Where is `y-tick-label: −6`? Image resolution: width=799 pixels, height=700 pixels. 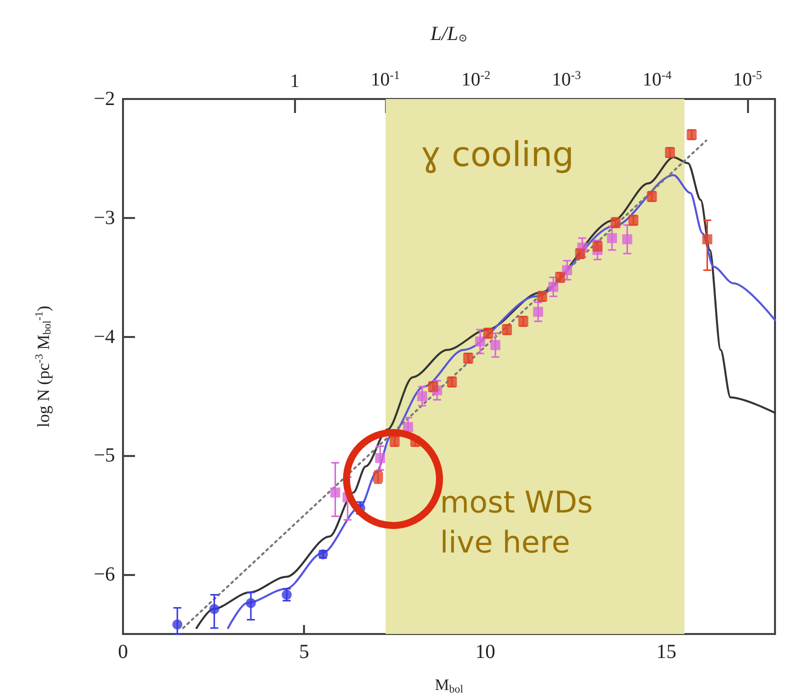
y-tick-label: −6 is located at coordinates (104, 575).